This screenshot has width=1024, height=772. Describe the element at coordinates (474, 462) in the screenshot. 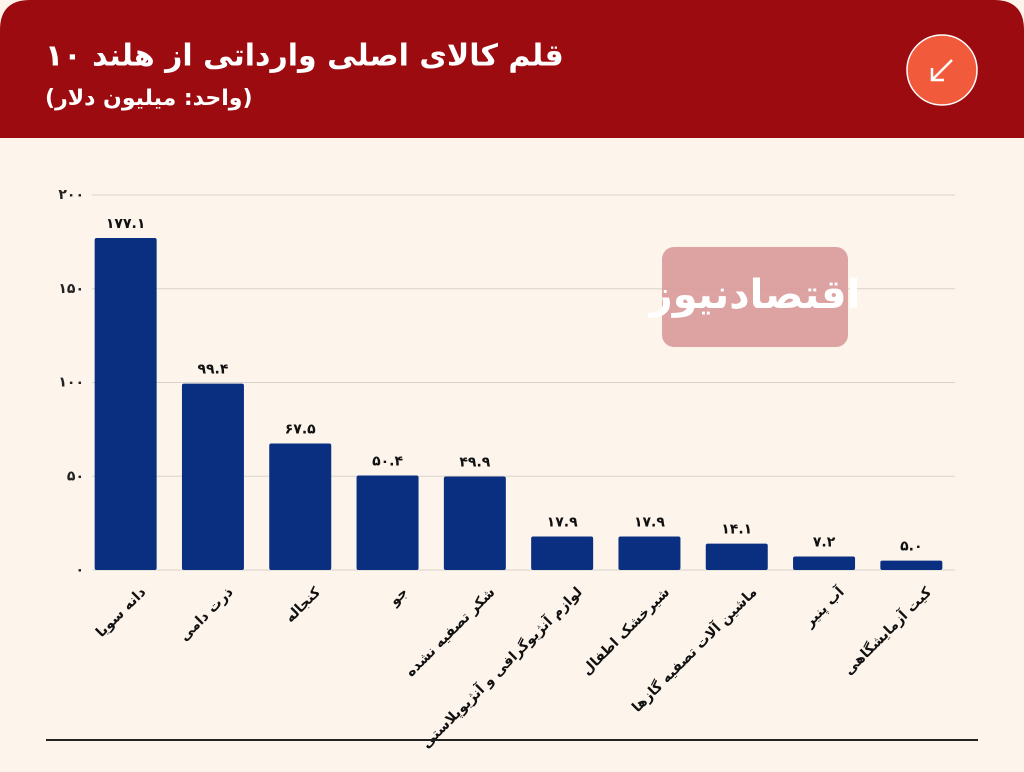

I see `value-label: ۴۹.۹` at that location.